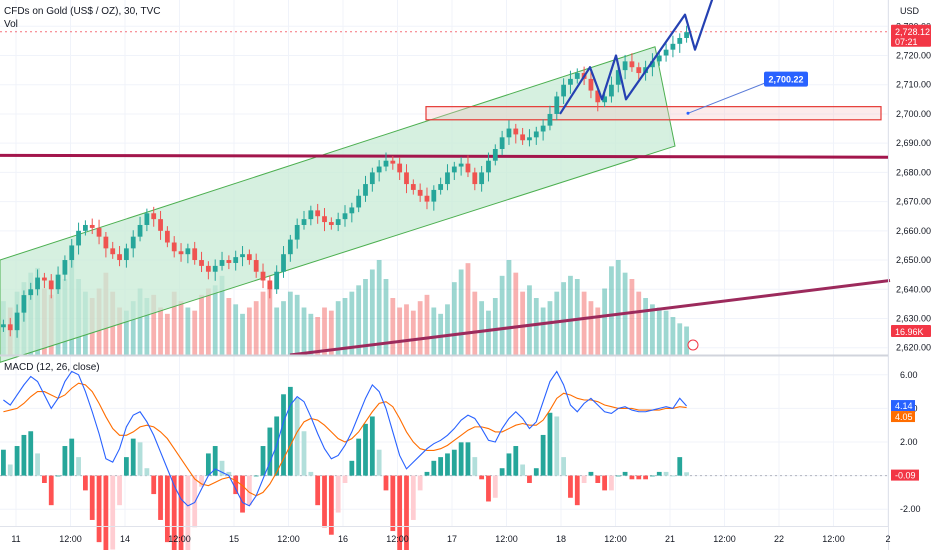  I want to click on current-price-label: 2,728.12, so click(912, 32).